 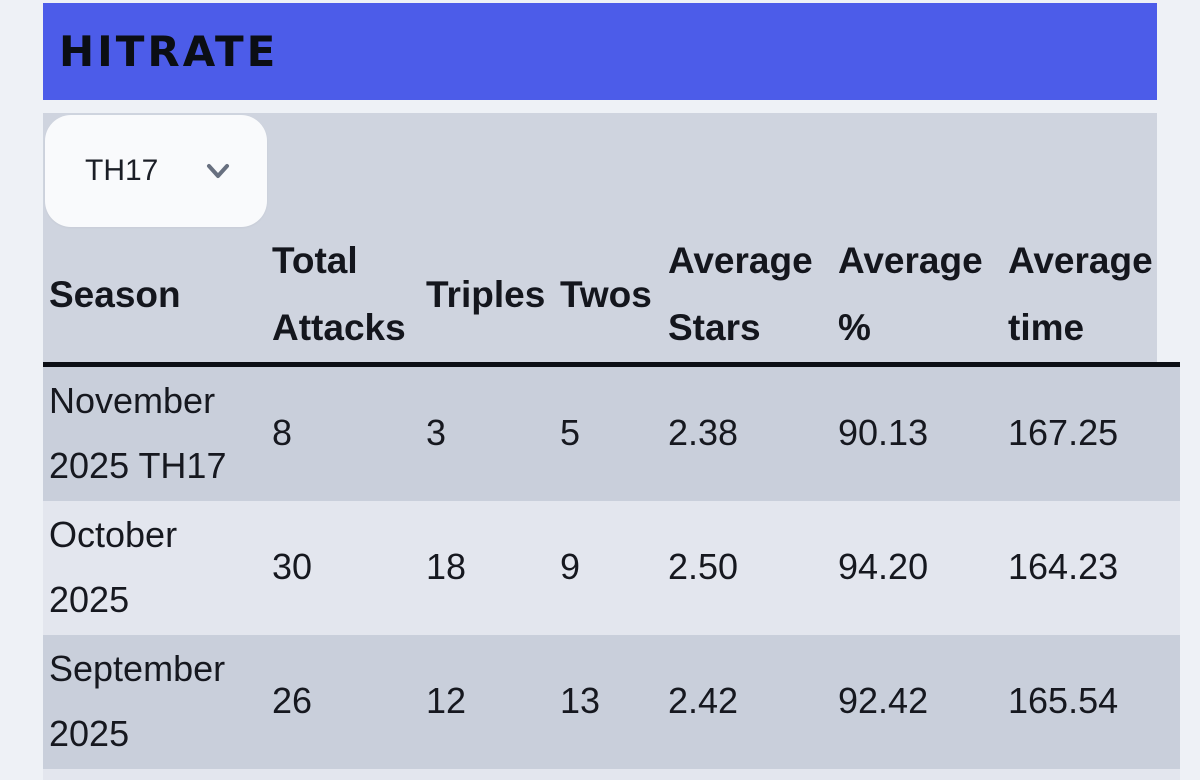 I want to click on column-header-average-stars: Average Stars, so click(x=751, y=297).